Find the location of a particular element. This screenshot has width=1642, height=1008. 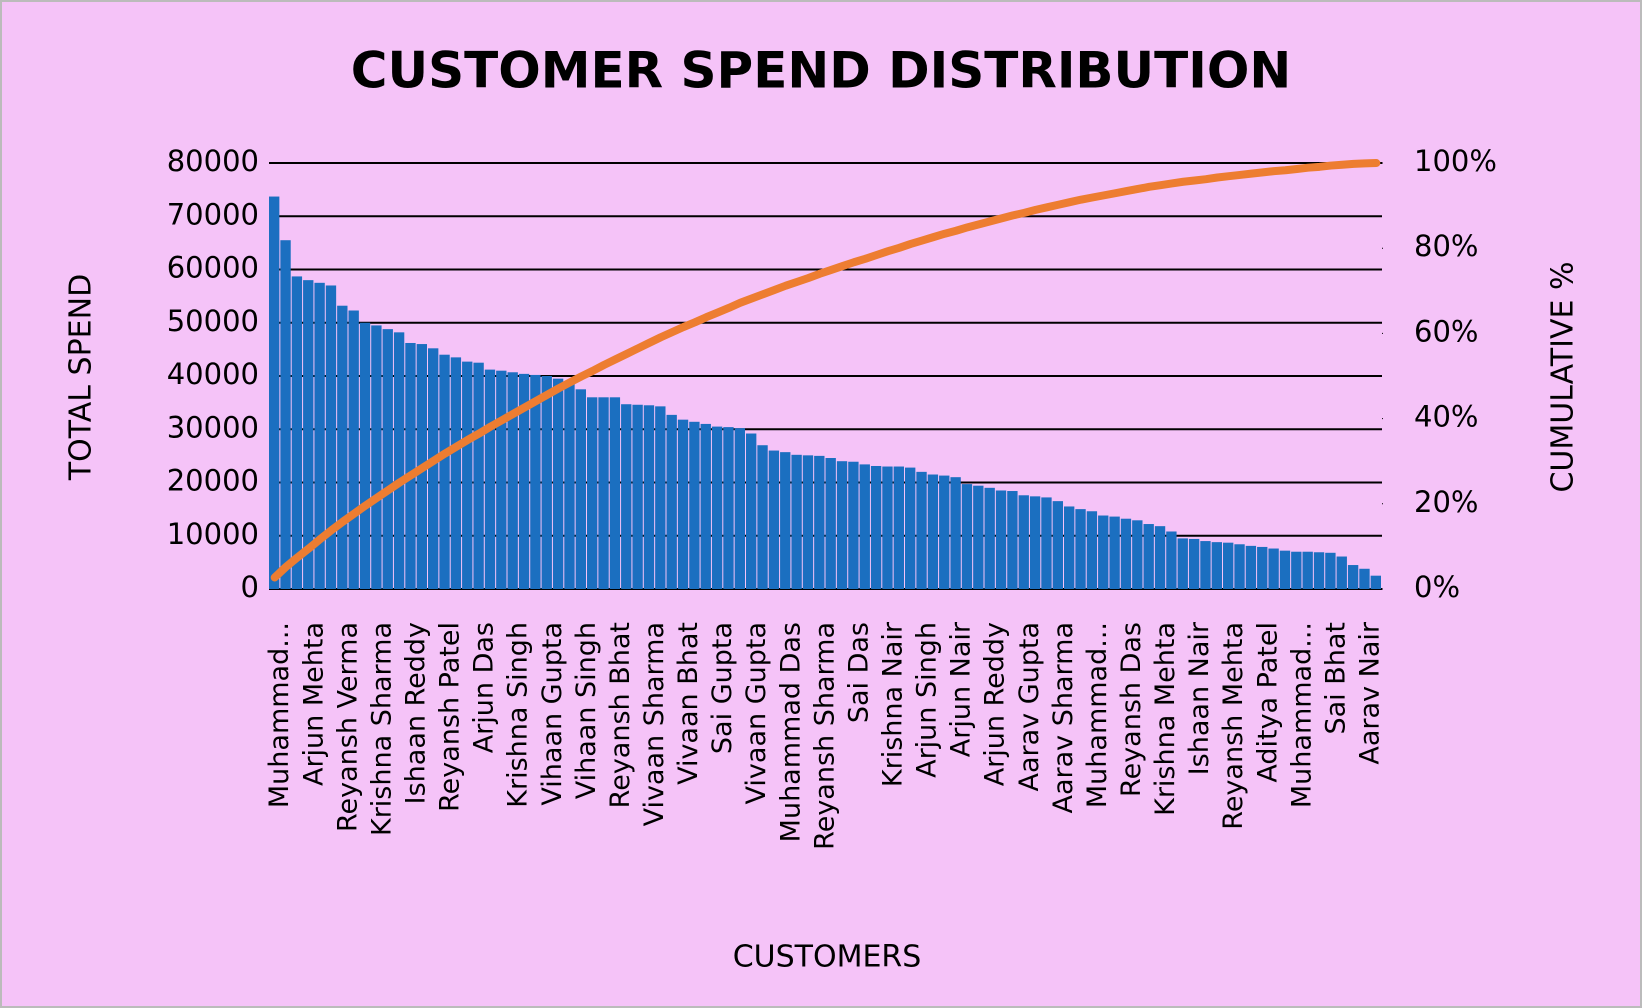

y-tick-label: 40000 is located at coordinates (213, 374).